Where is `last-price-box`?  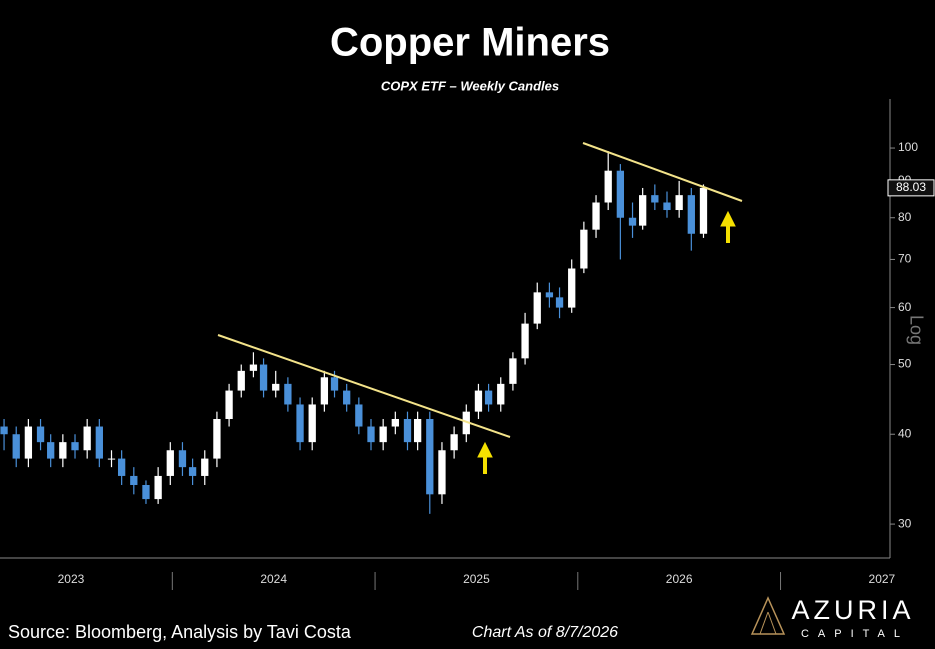
last-price-box is located at coordinates (911, 188).